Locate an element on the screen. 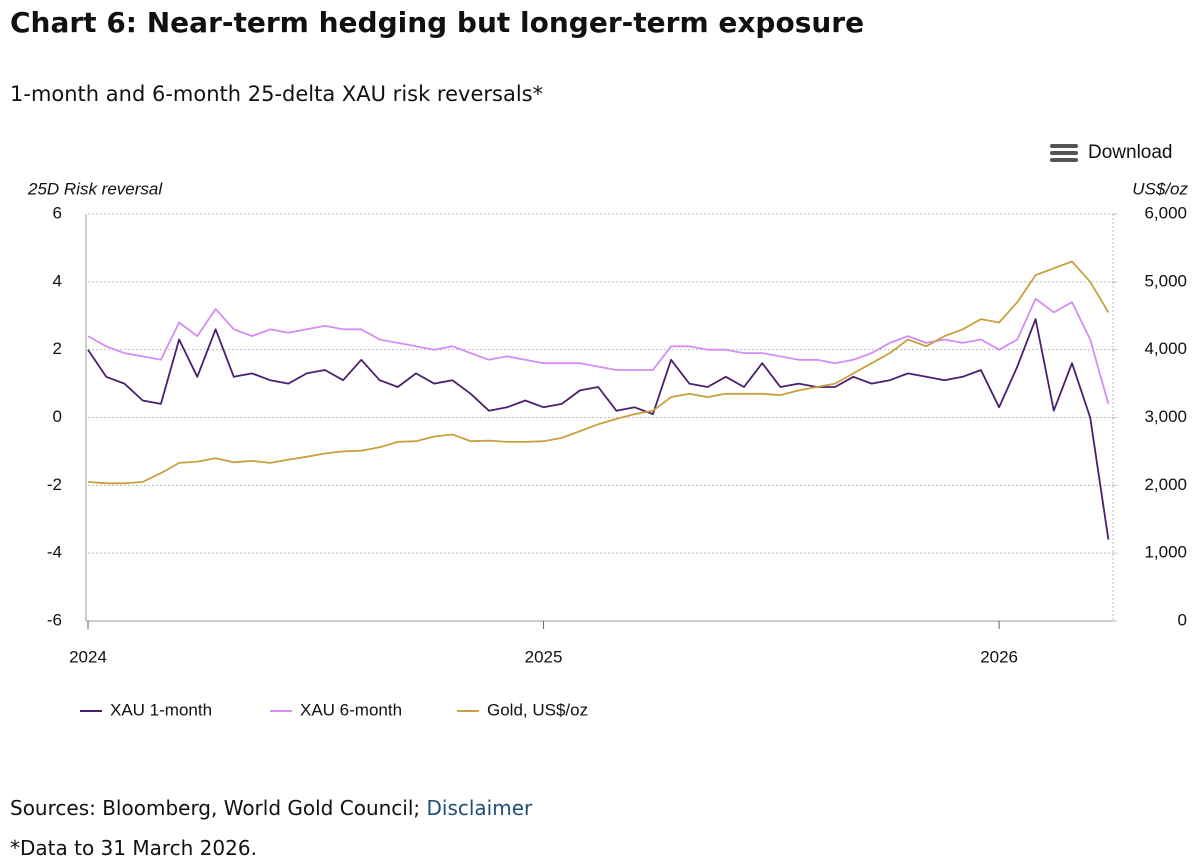 This screenshot has width=1200, height=865. y2-axis-title: US$/oz is located at coordinates (1160, 188).